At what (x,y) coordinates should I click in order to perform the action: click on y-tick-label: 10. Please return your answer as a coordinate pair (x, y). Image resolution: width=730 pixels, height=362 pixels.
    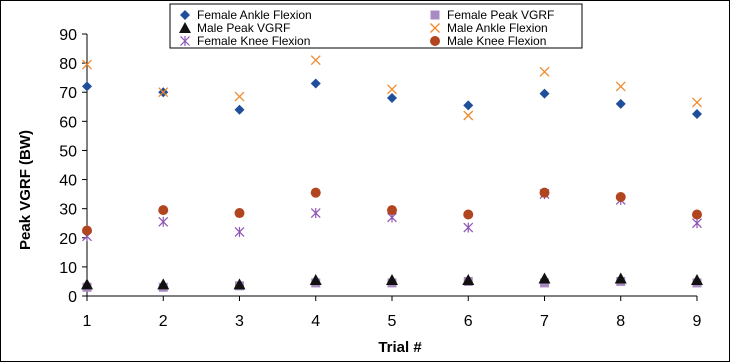
    Looking at the image, I should click on (68, 268).